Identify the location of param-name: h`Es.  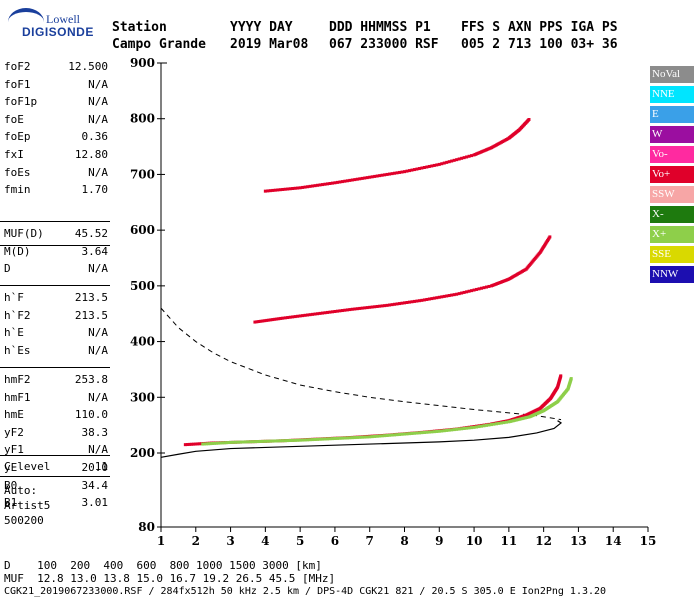
(17, 350).